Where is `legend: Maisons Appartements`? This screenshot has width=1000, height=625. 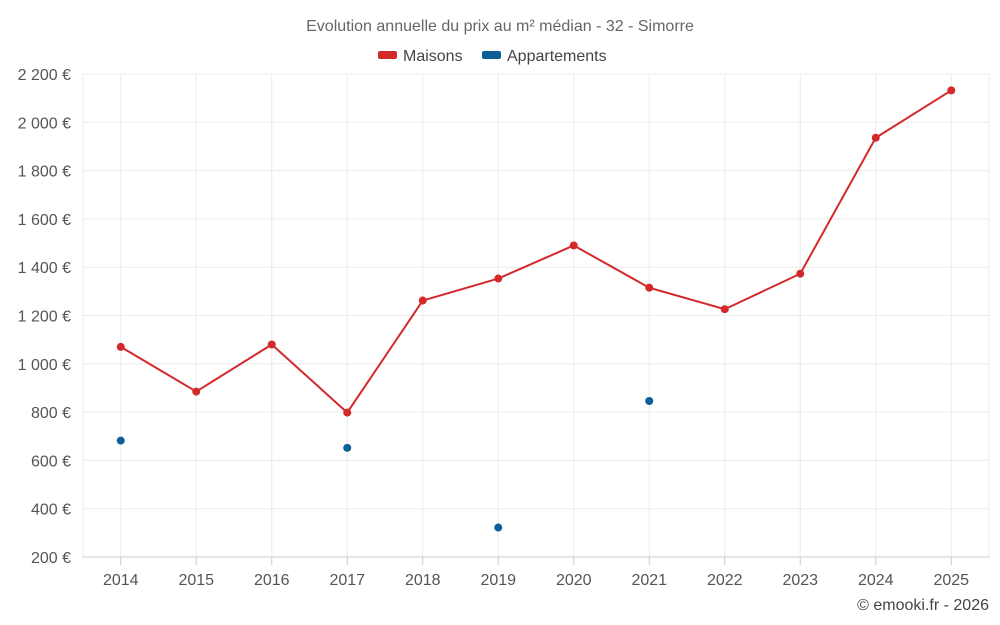 legend: Maisons Appartements is located at coordinates (492, 56).